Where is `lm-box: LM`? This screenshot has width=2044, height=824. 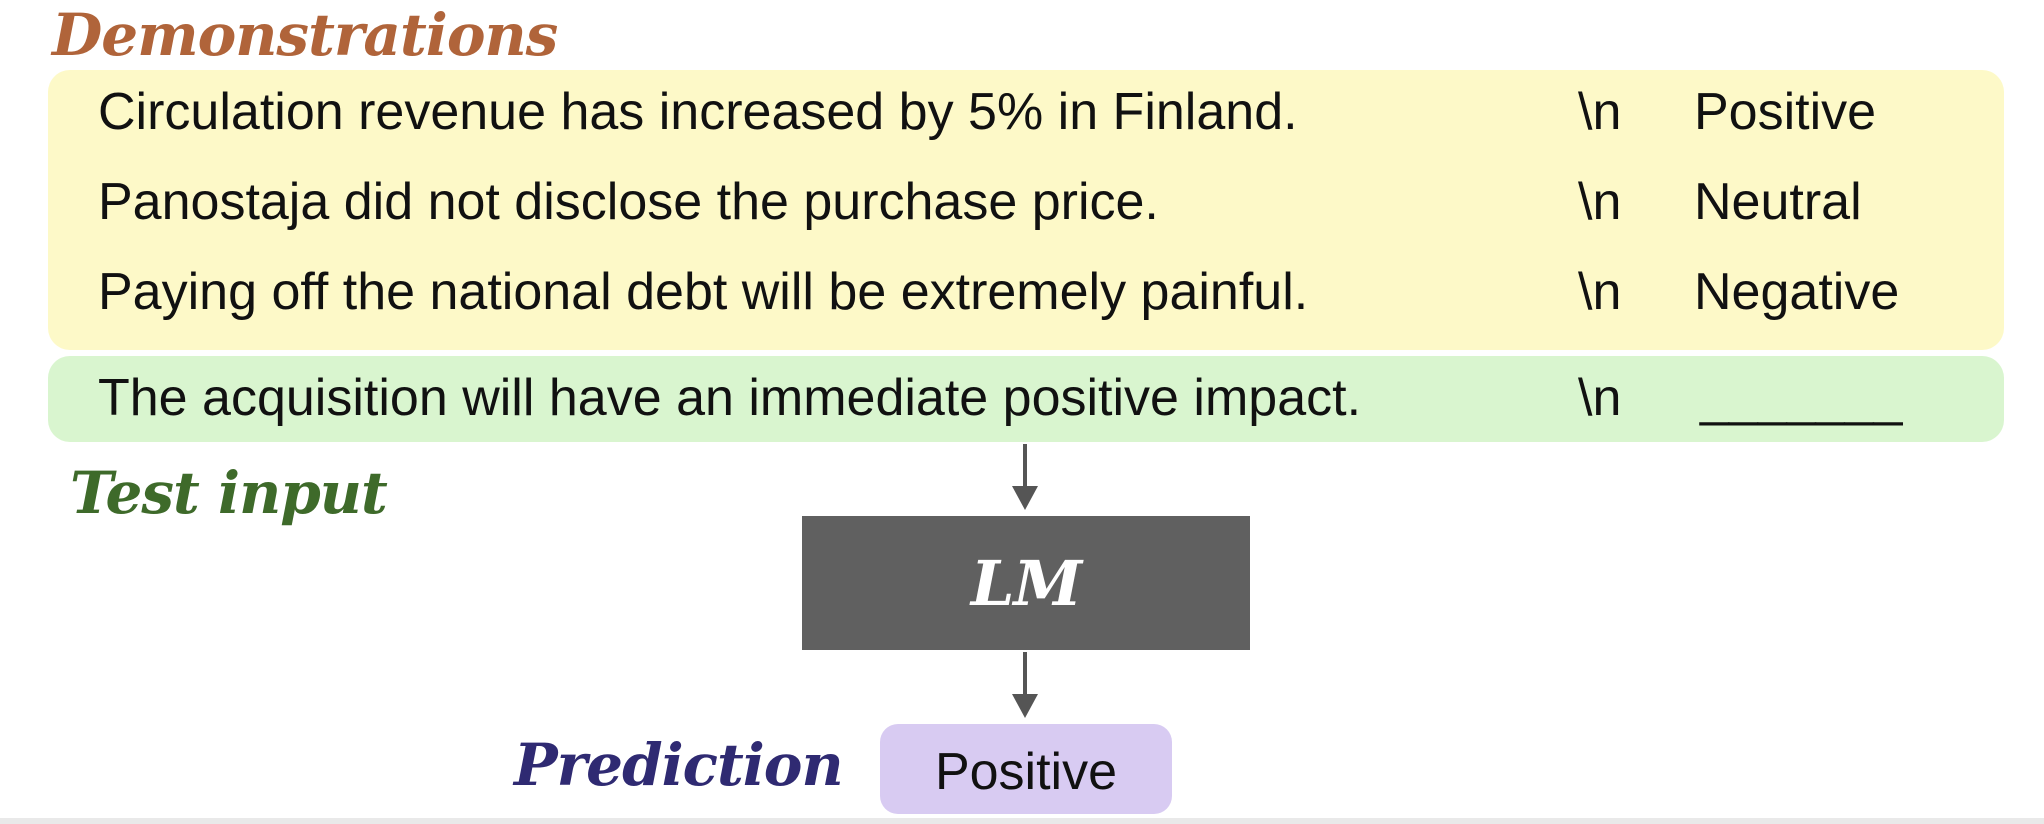
lm-box: LM is located at coordinates (1026, 583).